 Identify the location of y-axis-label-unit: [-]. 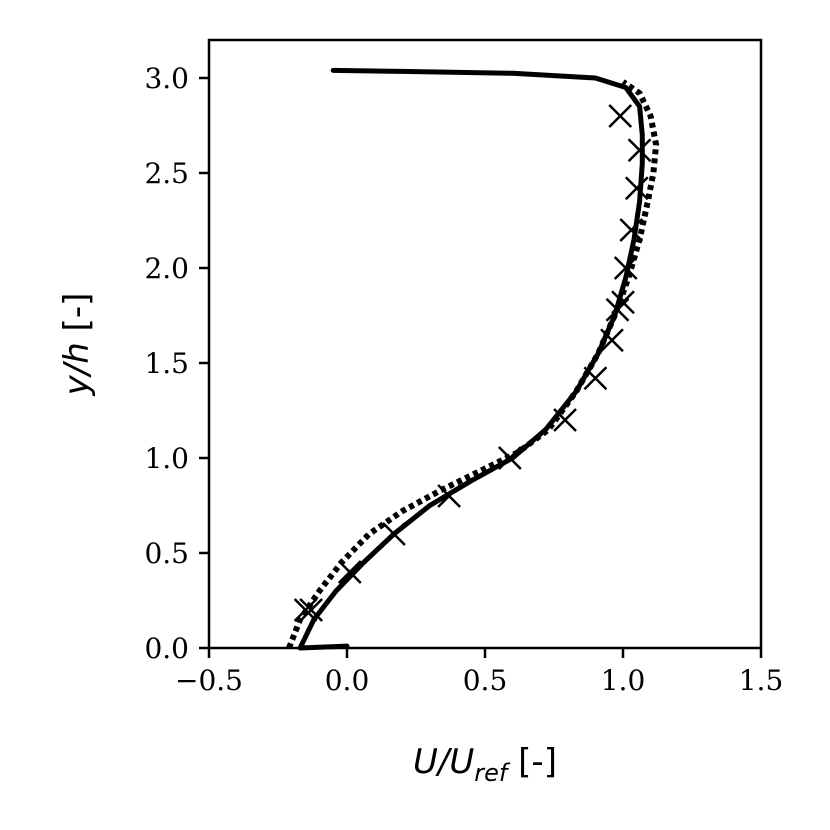
(77, 318).